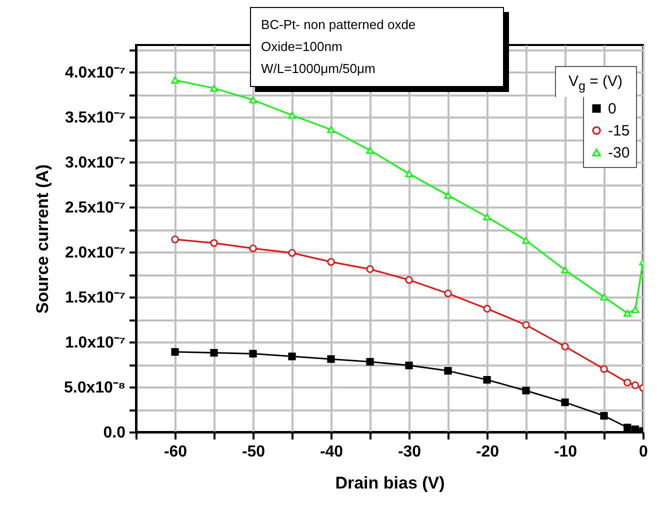 The width and height of the screenshot is (664, 510). What do you see at coordinates (390, 483) in the screenshot?
I see `x-axis-title: Drain bias (V)` at bounding box center [390, 483].